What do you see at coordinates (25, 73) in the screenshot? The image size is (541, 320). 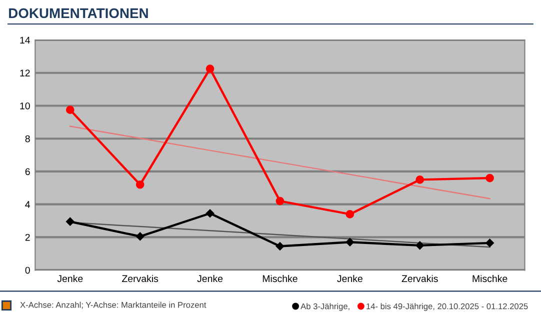 I see `y-tick-label: 12` at bounding box center [25, 73].